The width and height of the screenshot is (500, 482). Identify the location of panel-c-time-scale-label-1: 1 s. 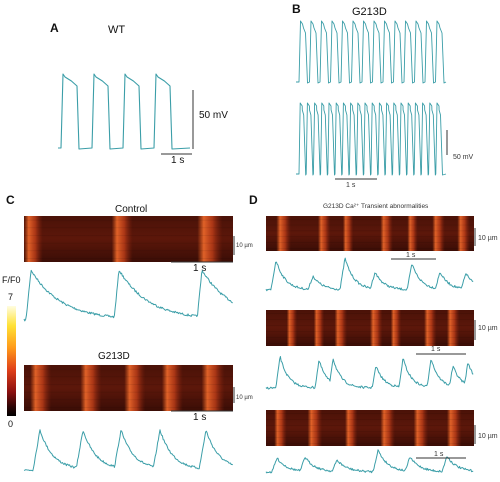
(200, 268).